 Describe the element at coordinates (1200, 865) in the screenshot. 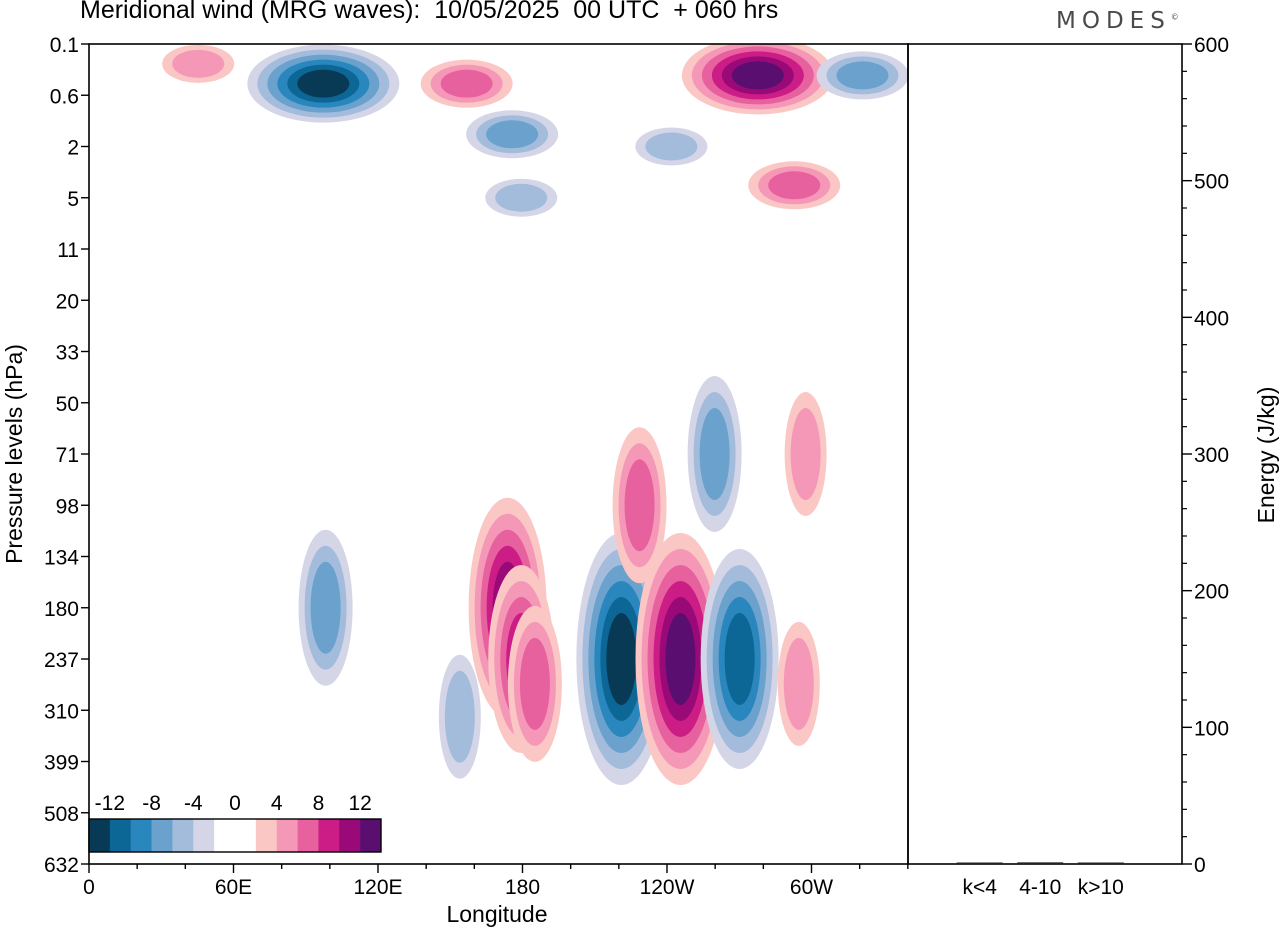

I see `energy-tick-label: 0` at that location.